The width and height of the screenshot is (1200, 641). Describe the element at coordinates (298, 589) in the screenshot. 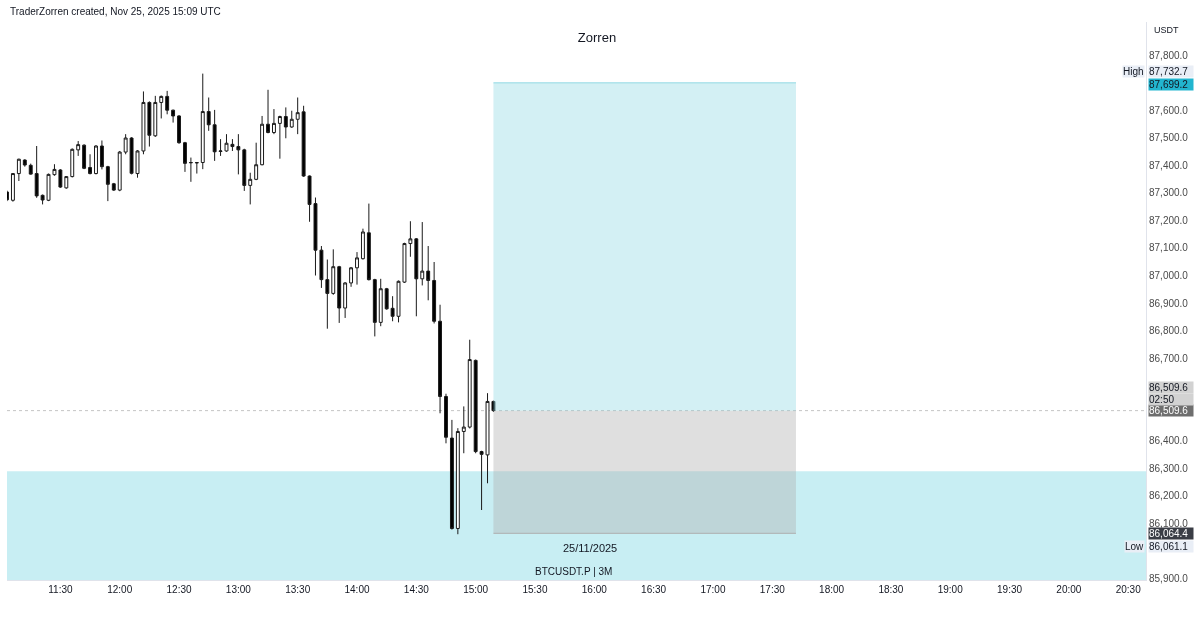

I see `x-tick-label: 13:30` at that location.